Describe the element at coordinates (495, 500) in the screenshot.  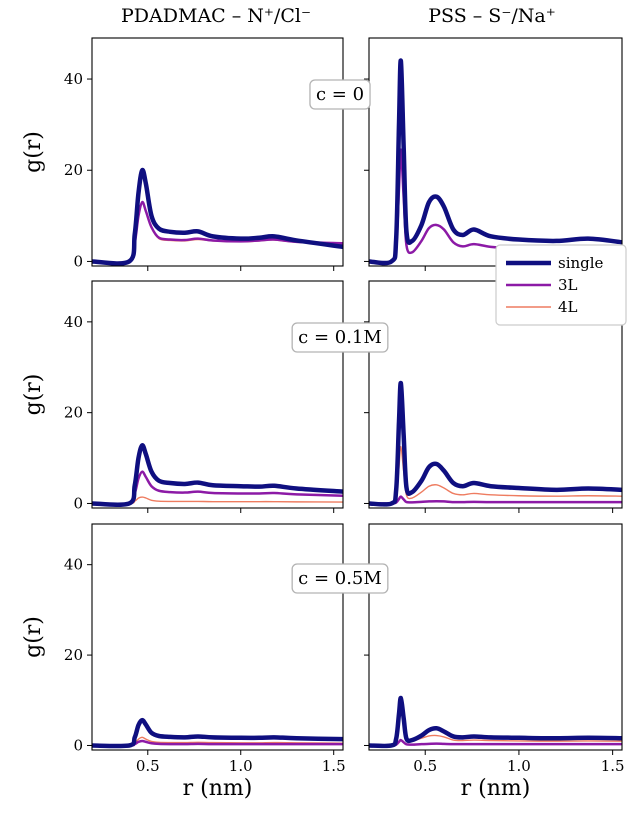
I see `series-line-3l-r1-c1` at that location.